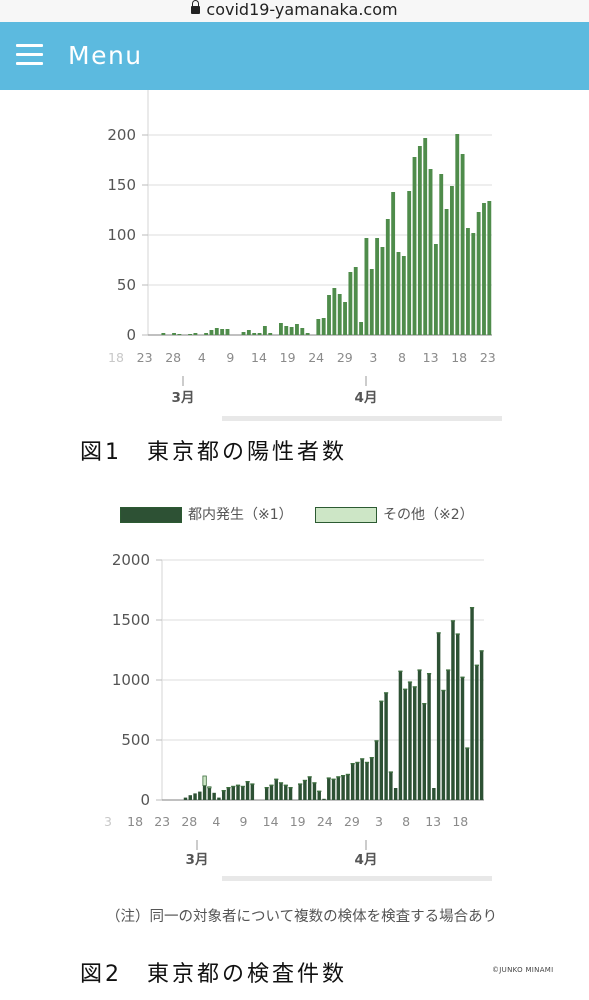 The width and height of the screenshot is (589, 1000). Describe the element at coordinates (366, 398) in the screenshot. I see `month-label: 4月` at that location.